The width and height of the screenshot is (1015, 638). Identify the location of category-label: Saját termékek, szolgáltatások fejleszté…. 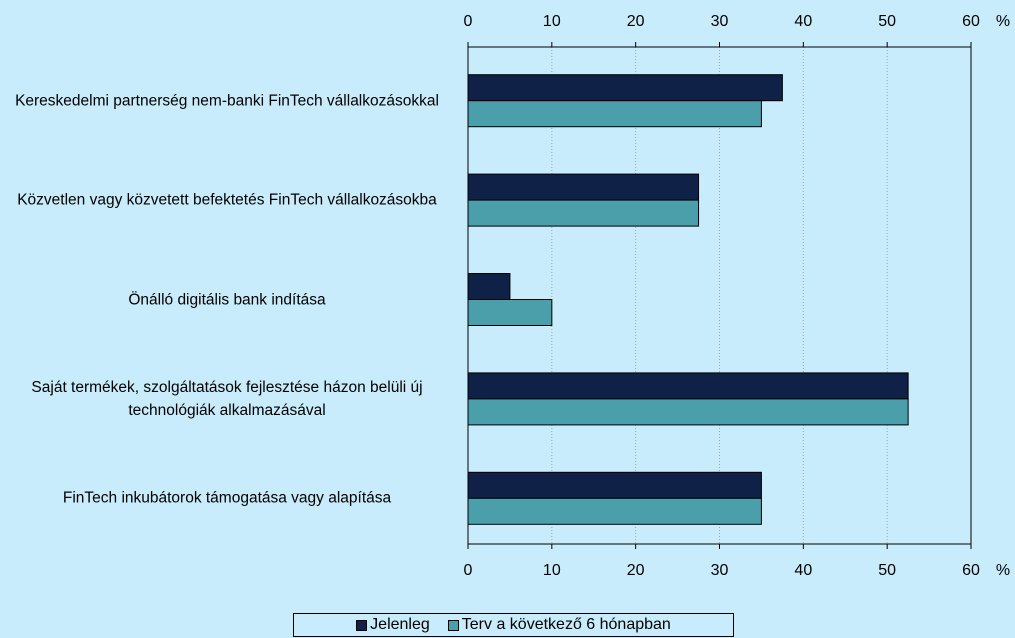
(227, 398).